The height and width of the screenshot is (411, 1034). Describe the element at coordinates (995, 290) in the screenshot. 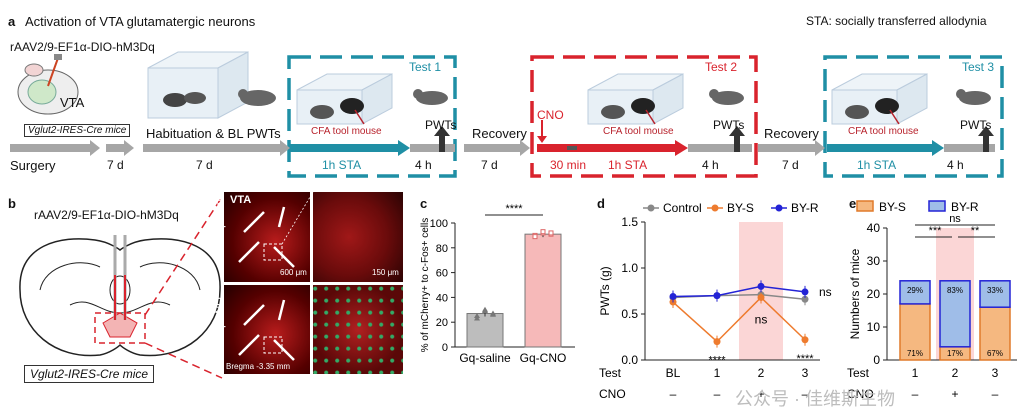

I see `percent-label: 33%` at that location.